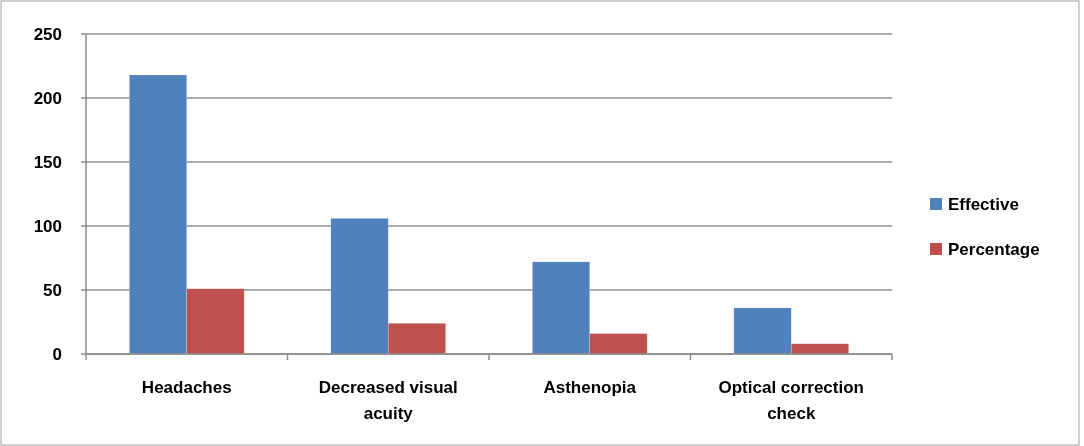  Describe the element at coordinates (388, 400) in the screenshot. I see `x-tick-label: Decreased visual acuity` at that location.